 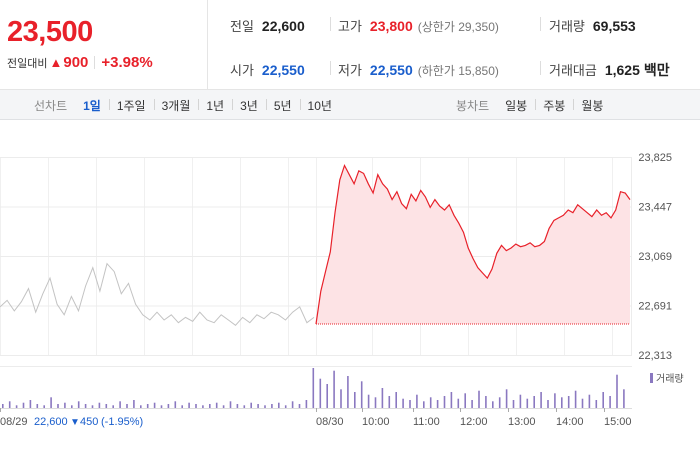 I want to click on volume-bars, so click(x=316, y=387).